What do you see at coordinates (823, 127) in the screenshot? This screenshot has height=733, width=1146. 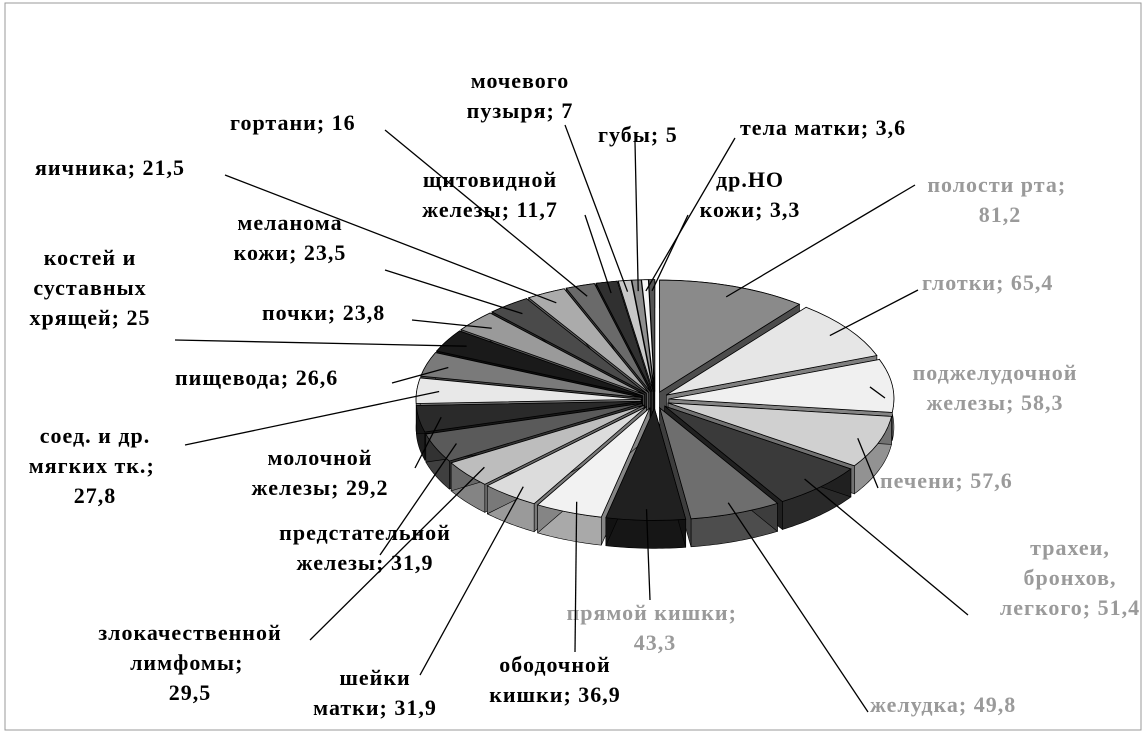 I see `data-label: тела матки; 3,6` at bounding box center [823, 127].